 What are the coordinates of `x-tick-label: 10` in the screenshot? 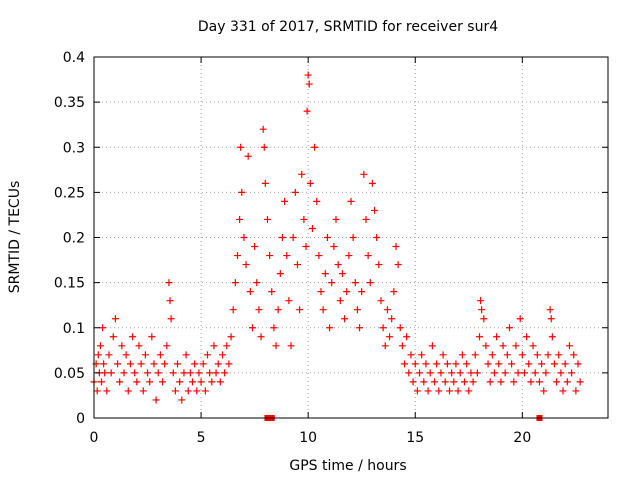 It's located at (308, 438).